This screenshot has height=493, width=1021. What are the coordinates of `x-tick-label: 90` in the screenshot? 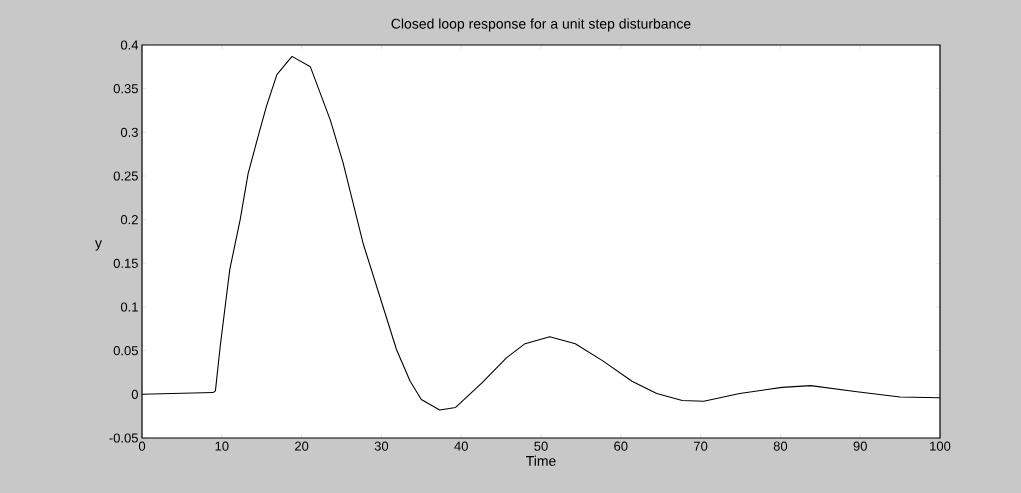 It's located at (860, 446).